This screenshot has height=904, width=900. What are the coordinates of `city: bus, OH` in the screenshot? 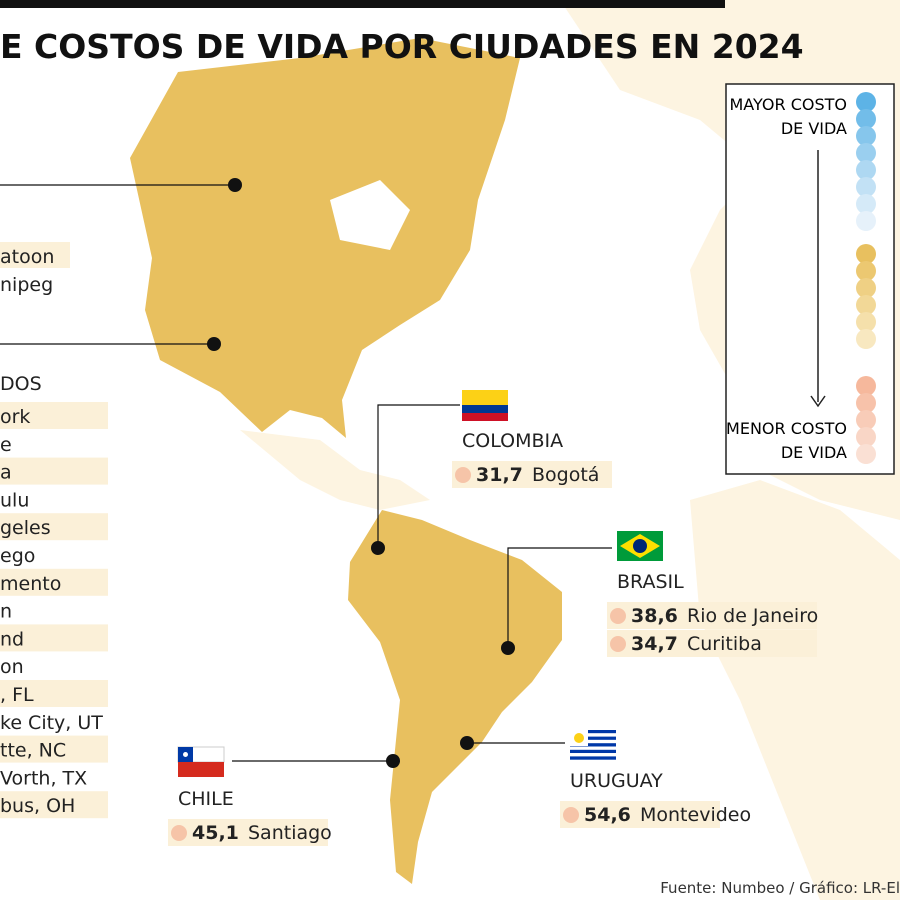 It's located at (37, 806).